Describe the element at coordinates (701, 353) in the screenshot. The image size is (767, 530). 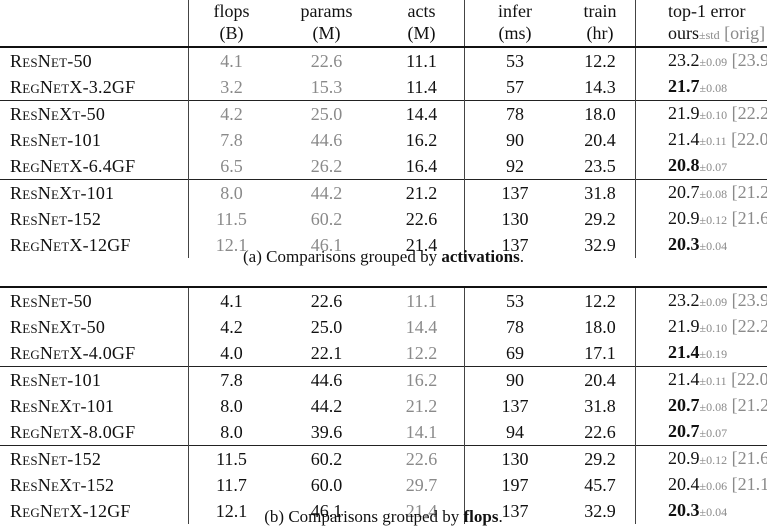
I see `error-cell: 21.4±0.19` at that location.